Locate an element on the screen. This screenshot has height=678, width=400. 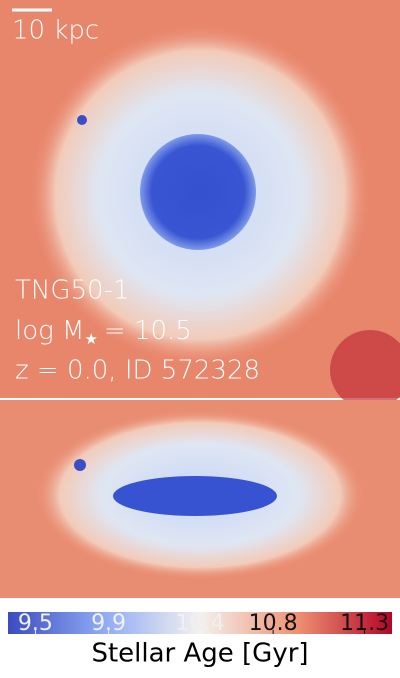
tick-label: 10.4 is located at coordinates (200, 623).